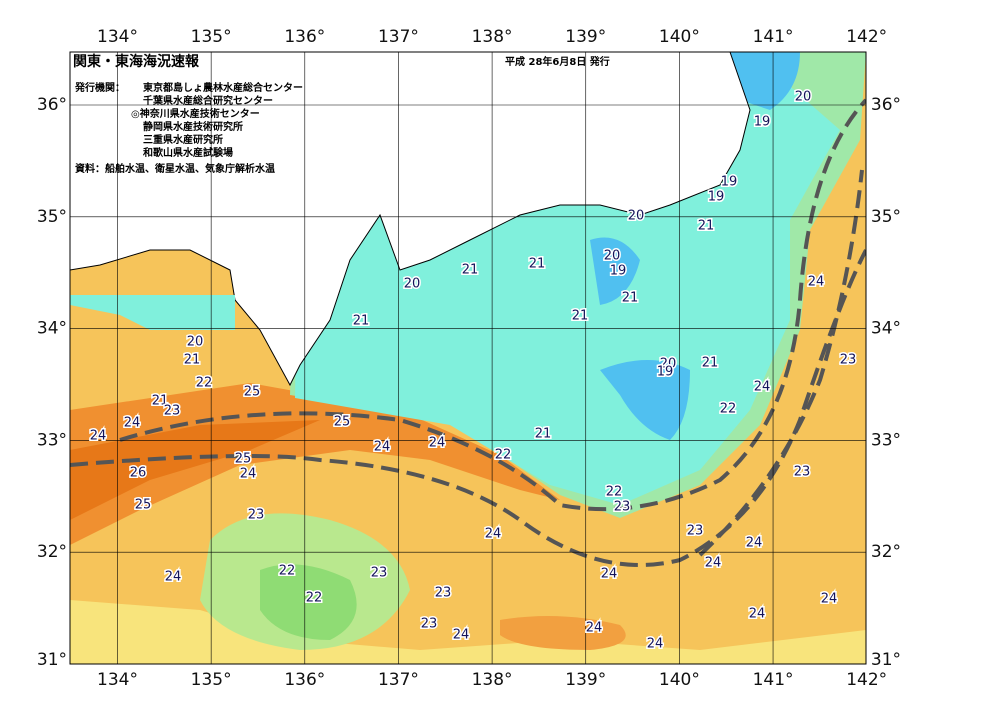 The width and height of the screenshot is (1002, 709). Describe the element at coordinates (195, 470) in the screenshot. I see `kuroshio-core` at that location.